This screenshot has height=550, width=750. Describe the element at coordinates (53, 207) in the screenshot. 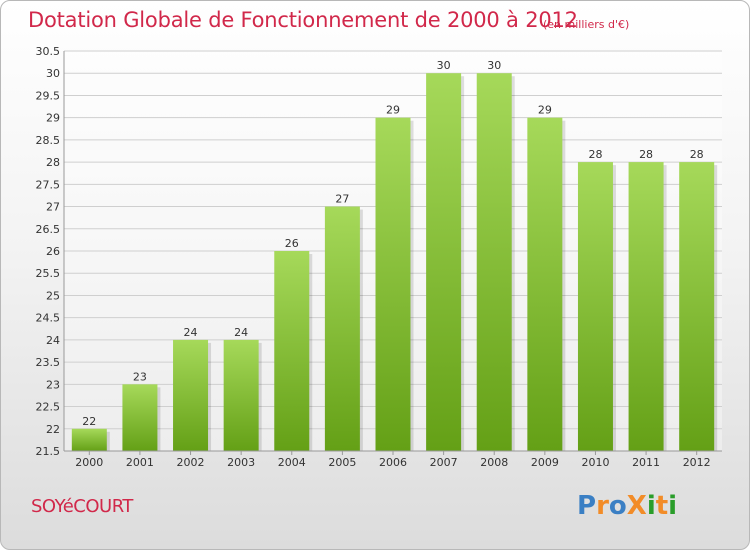

I see `y-tick-label: 27` at that location.